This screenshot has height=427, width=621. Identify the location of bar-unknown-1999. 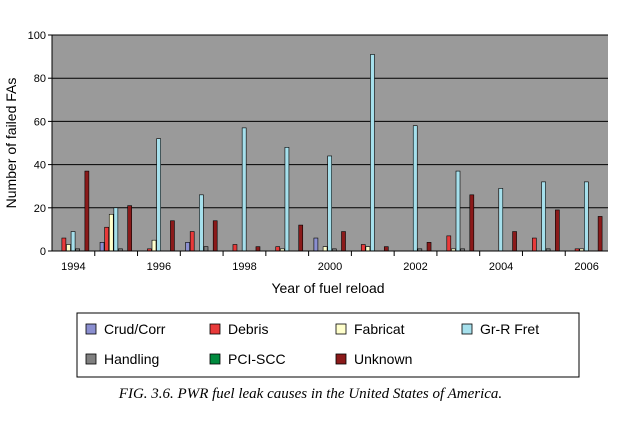
(301, 238).